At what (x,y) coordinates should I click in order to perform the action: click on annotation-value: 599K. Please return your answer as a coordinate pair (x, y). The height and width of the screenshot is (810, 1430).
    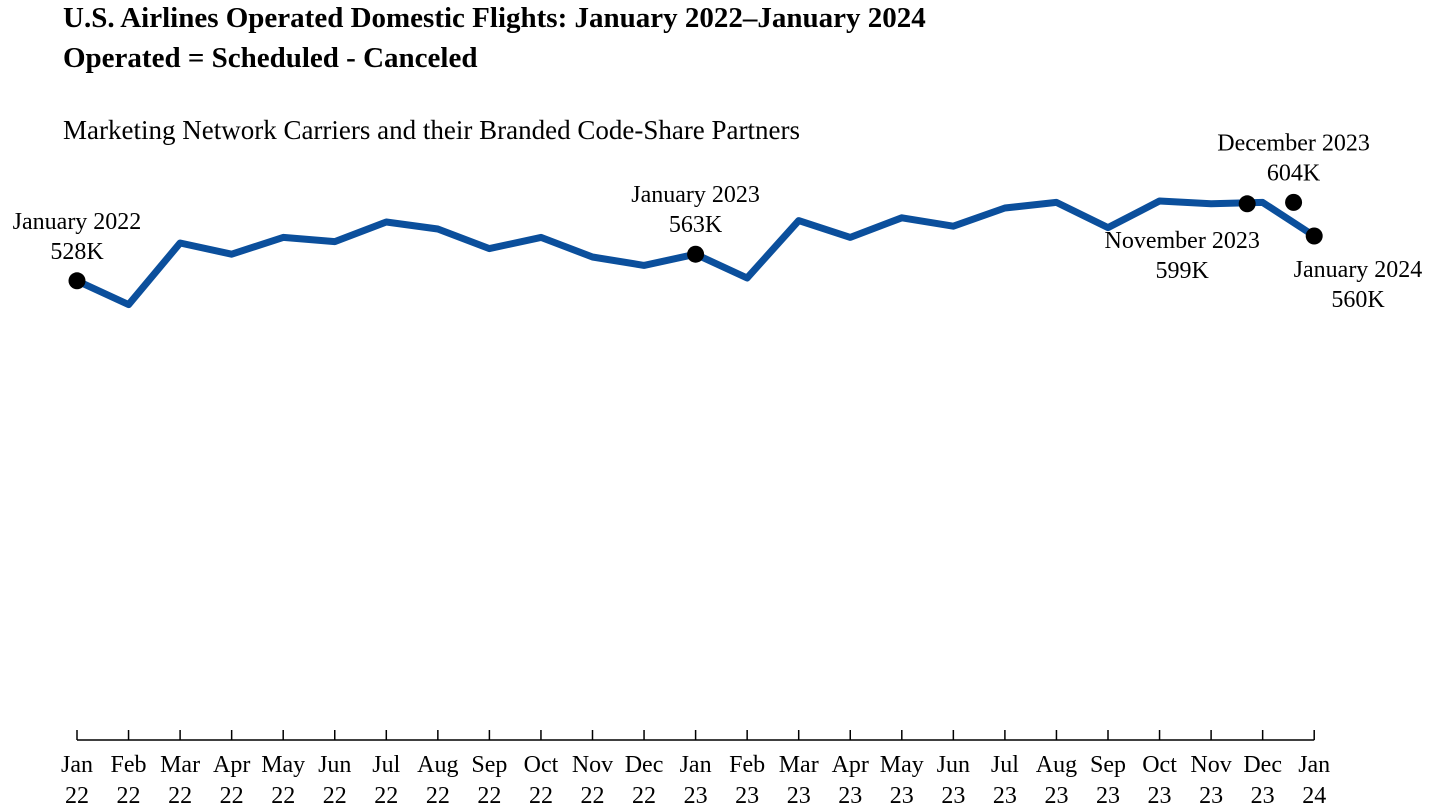
    Looking at the image, I should click on (1183, 271).